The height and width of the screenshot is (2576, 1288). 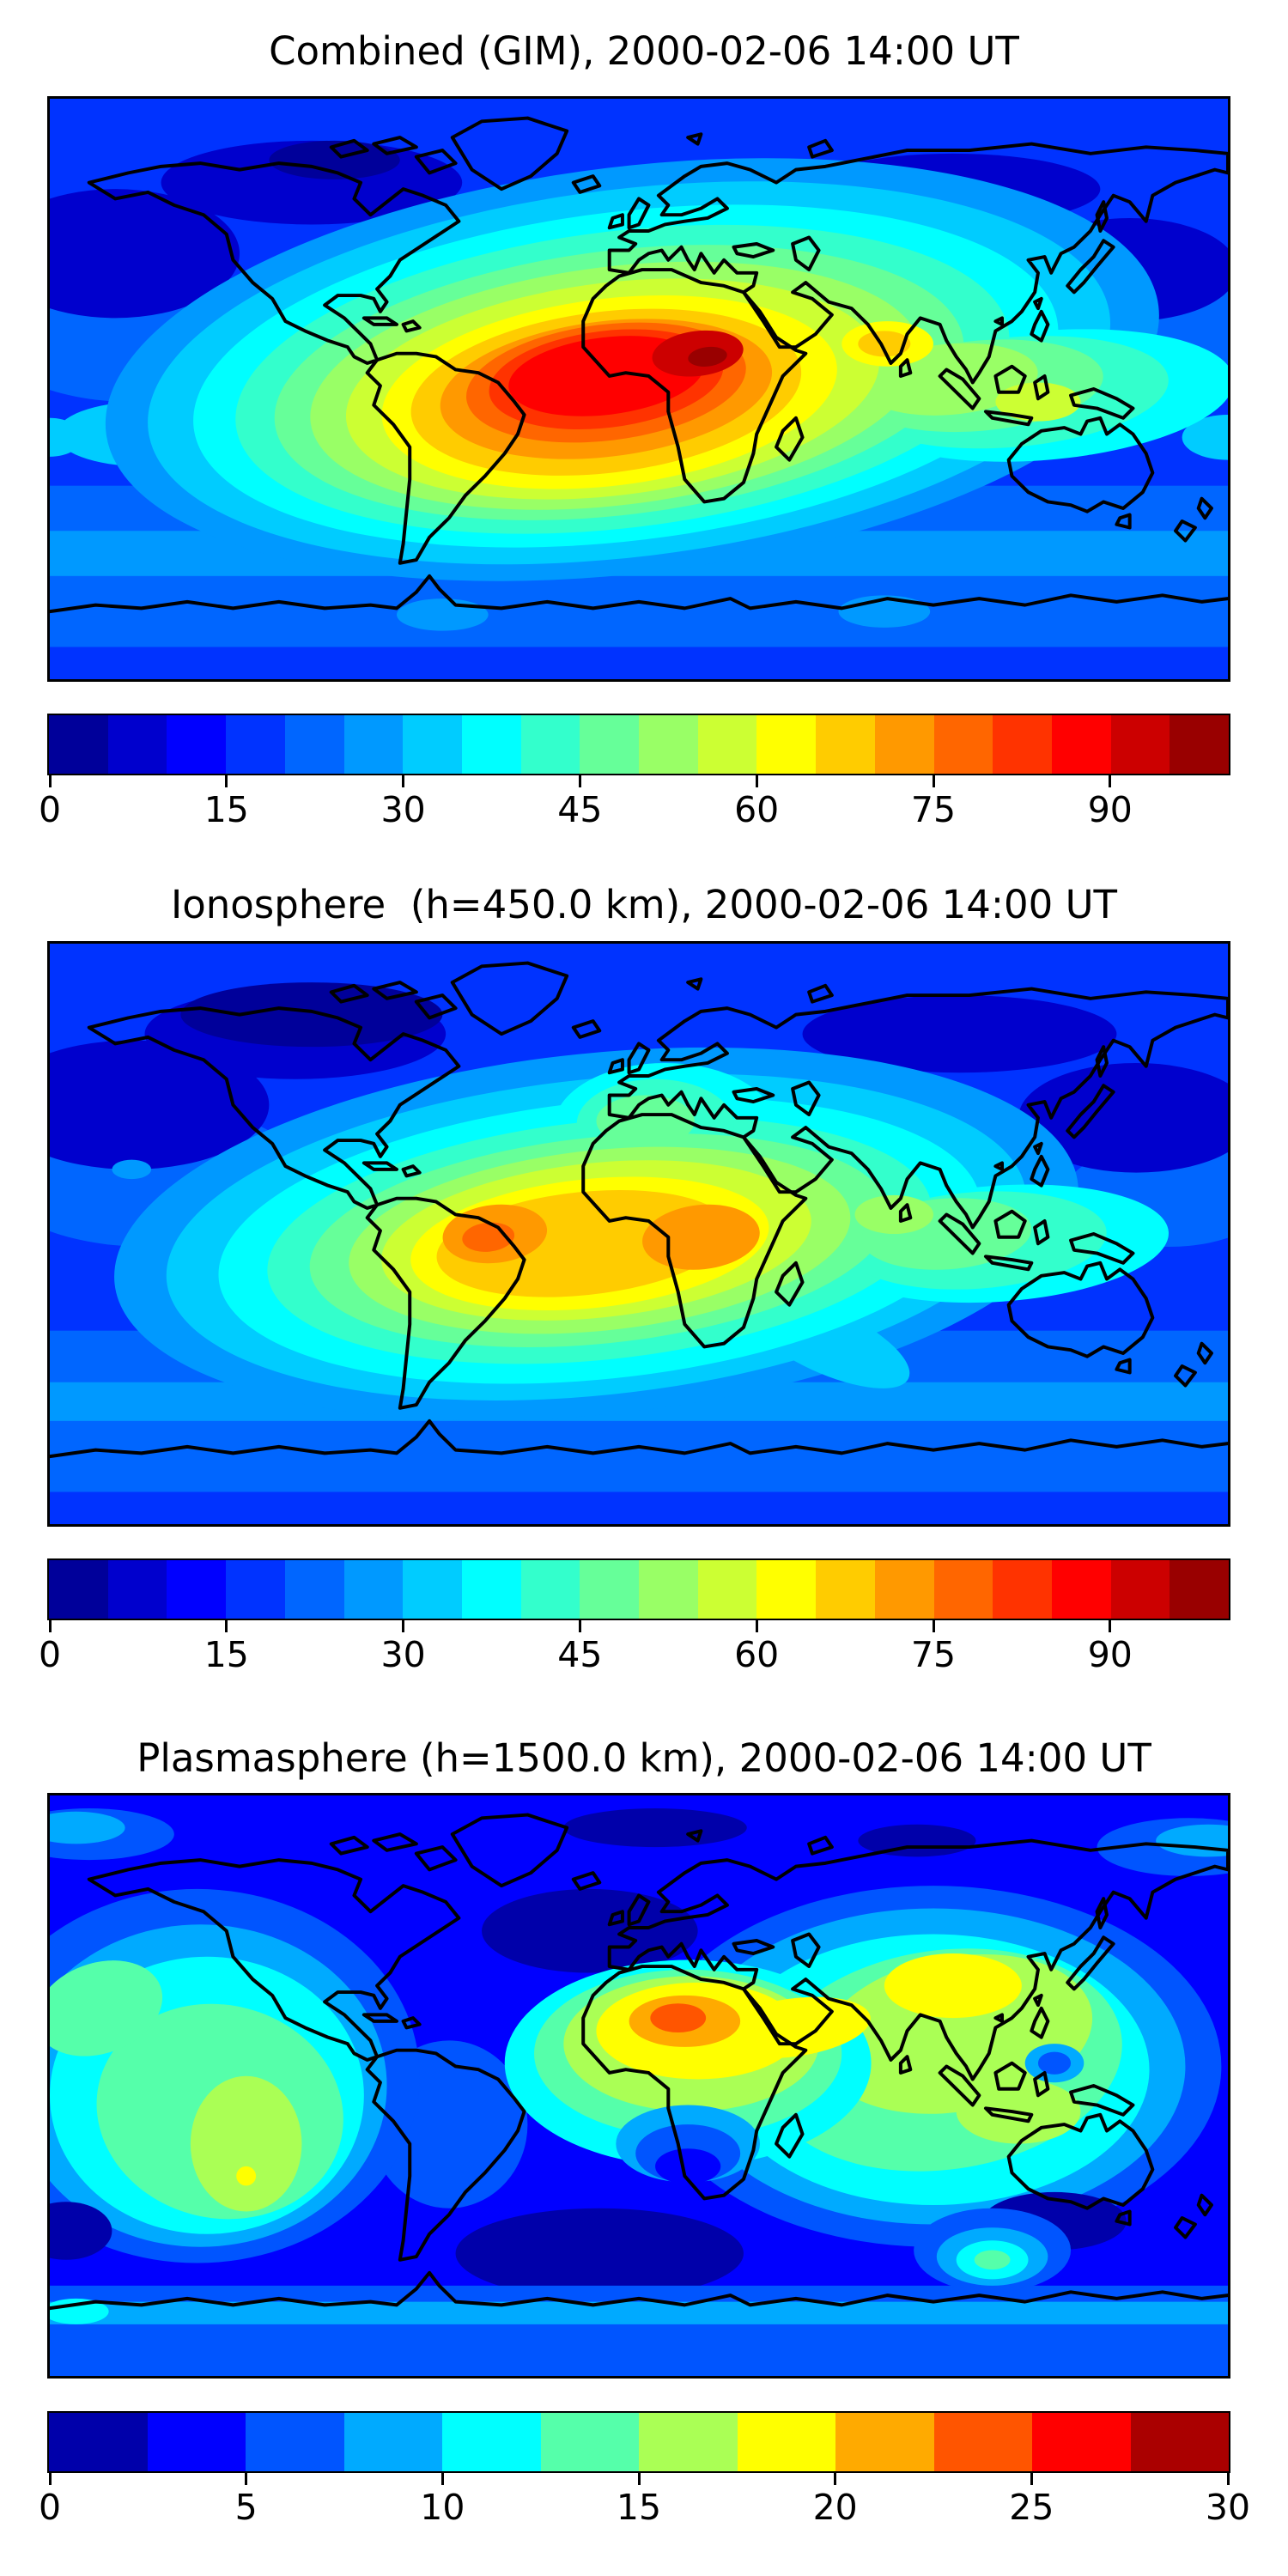 I want to click on colorbar-axis-plasmasphere: 0 5 10 15 20 25 30, so click(x=644, y=2507).